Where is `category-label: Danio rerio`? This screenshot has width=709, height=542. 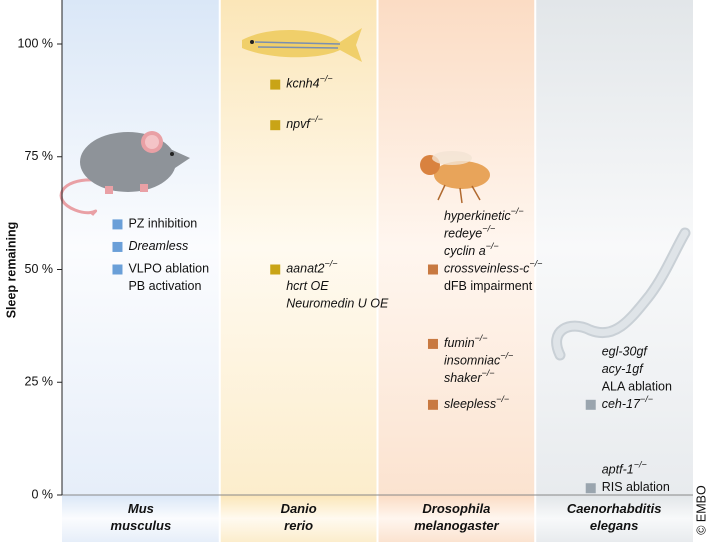
category-label: Danio rerio is located at coordinates (299, 517).